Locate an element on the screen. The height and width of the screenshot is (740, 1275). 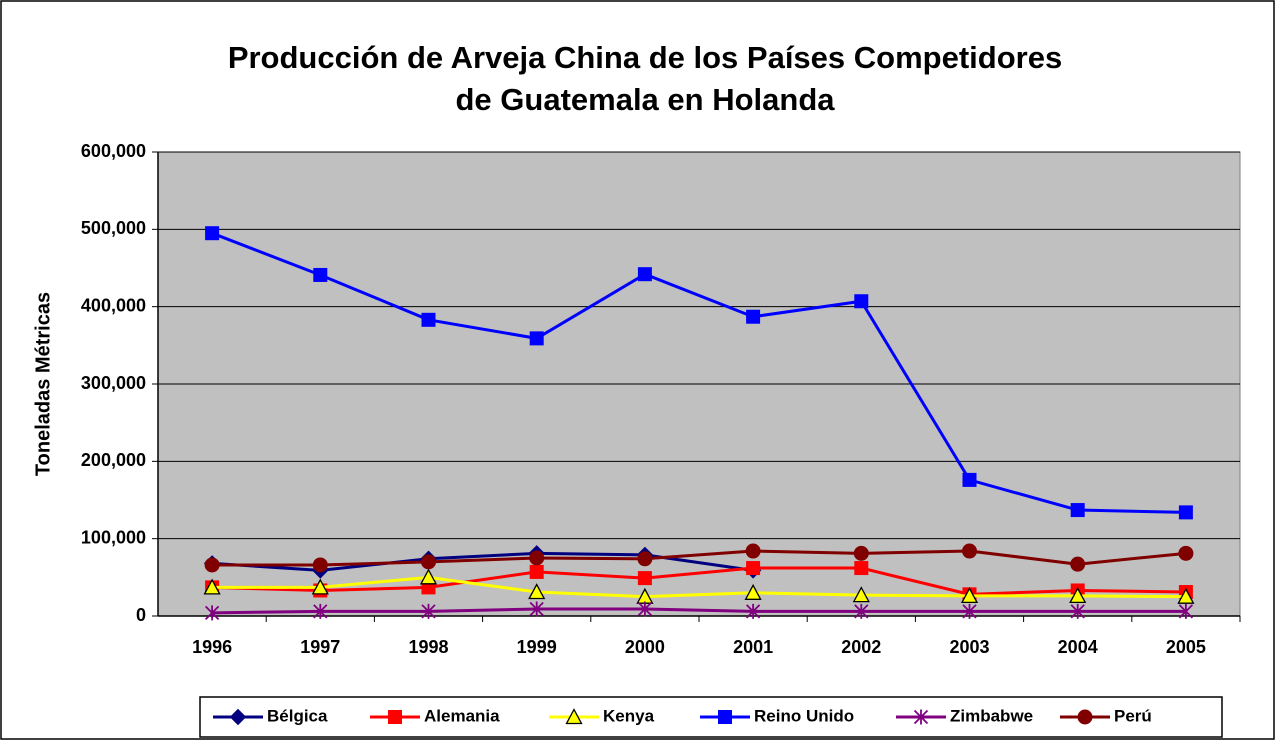
legend-label: Reino Unido is located at coordinates (804, 715).